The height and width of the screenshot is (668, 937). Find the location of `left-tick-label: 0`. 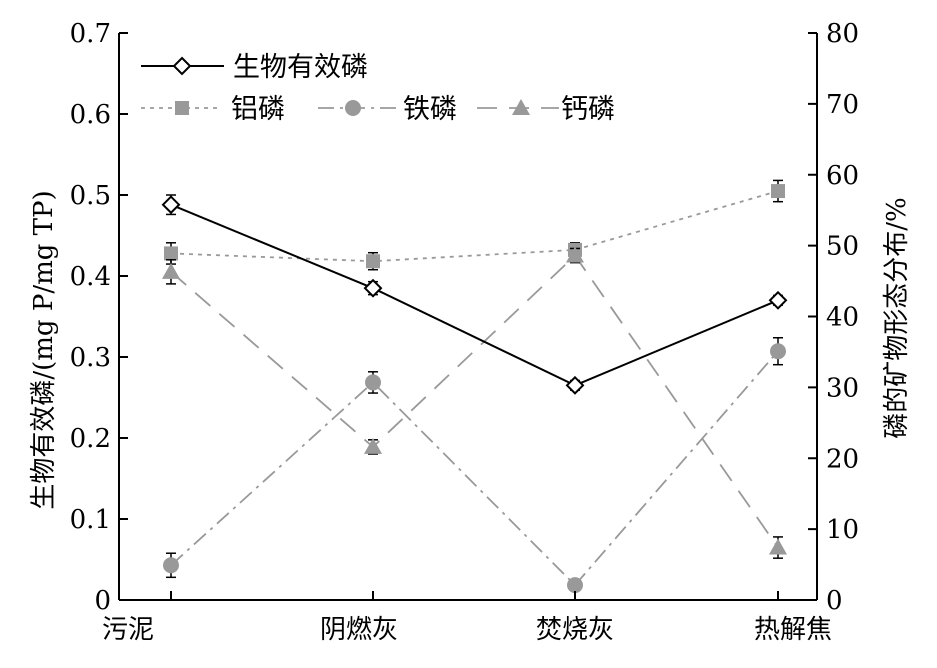

left-tick-label: 0 is located at coordinates (102, 601).